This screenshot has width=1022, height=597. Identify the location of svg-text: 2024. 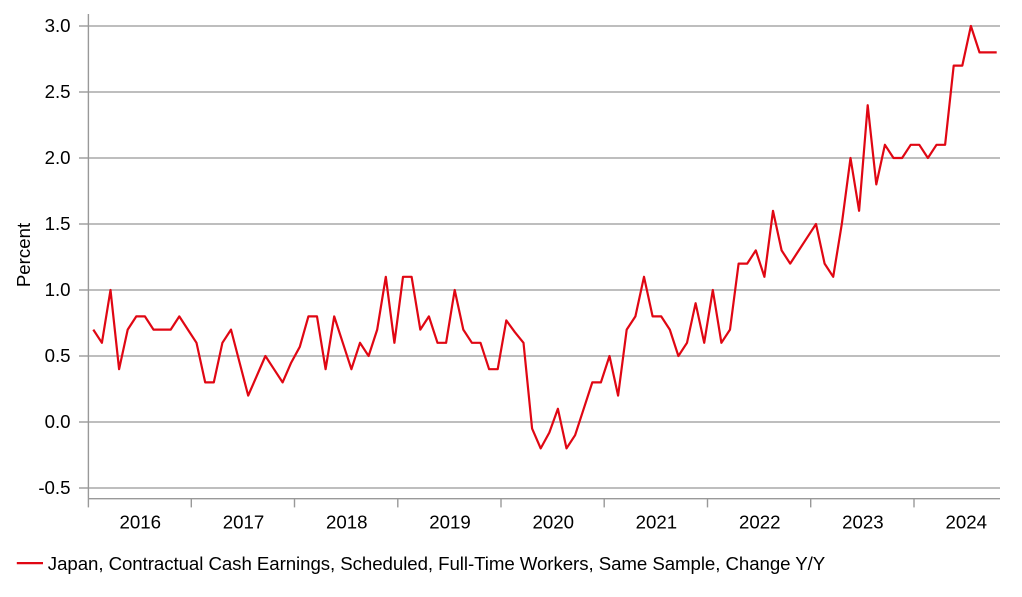
(966, 522).